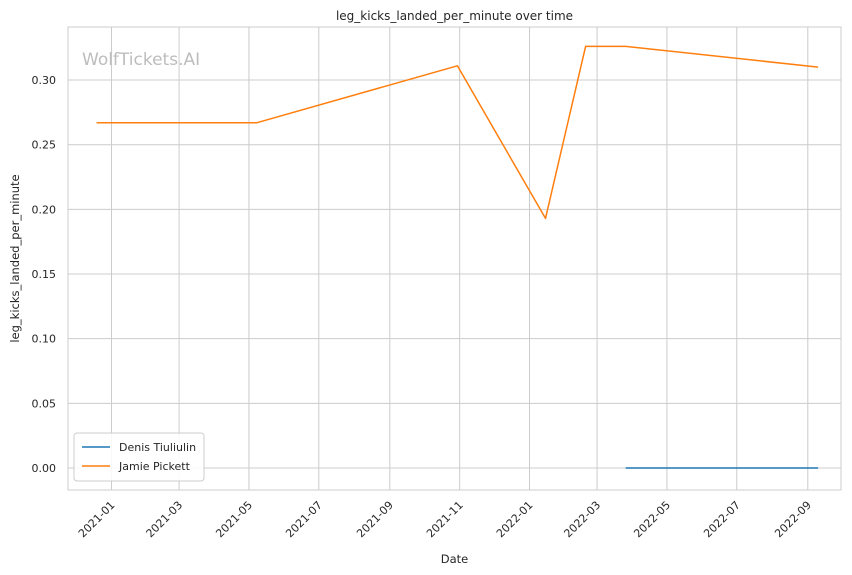  What do you see at coordinates (44, 209) in the screenshot?
I see `y-tick-label: 0.20` at bounding box center [44, 209].